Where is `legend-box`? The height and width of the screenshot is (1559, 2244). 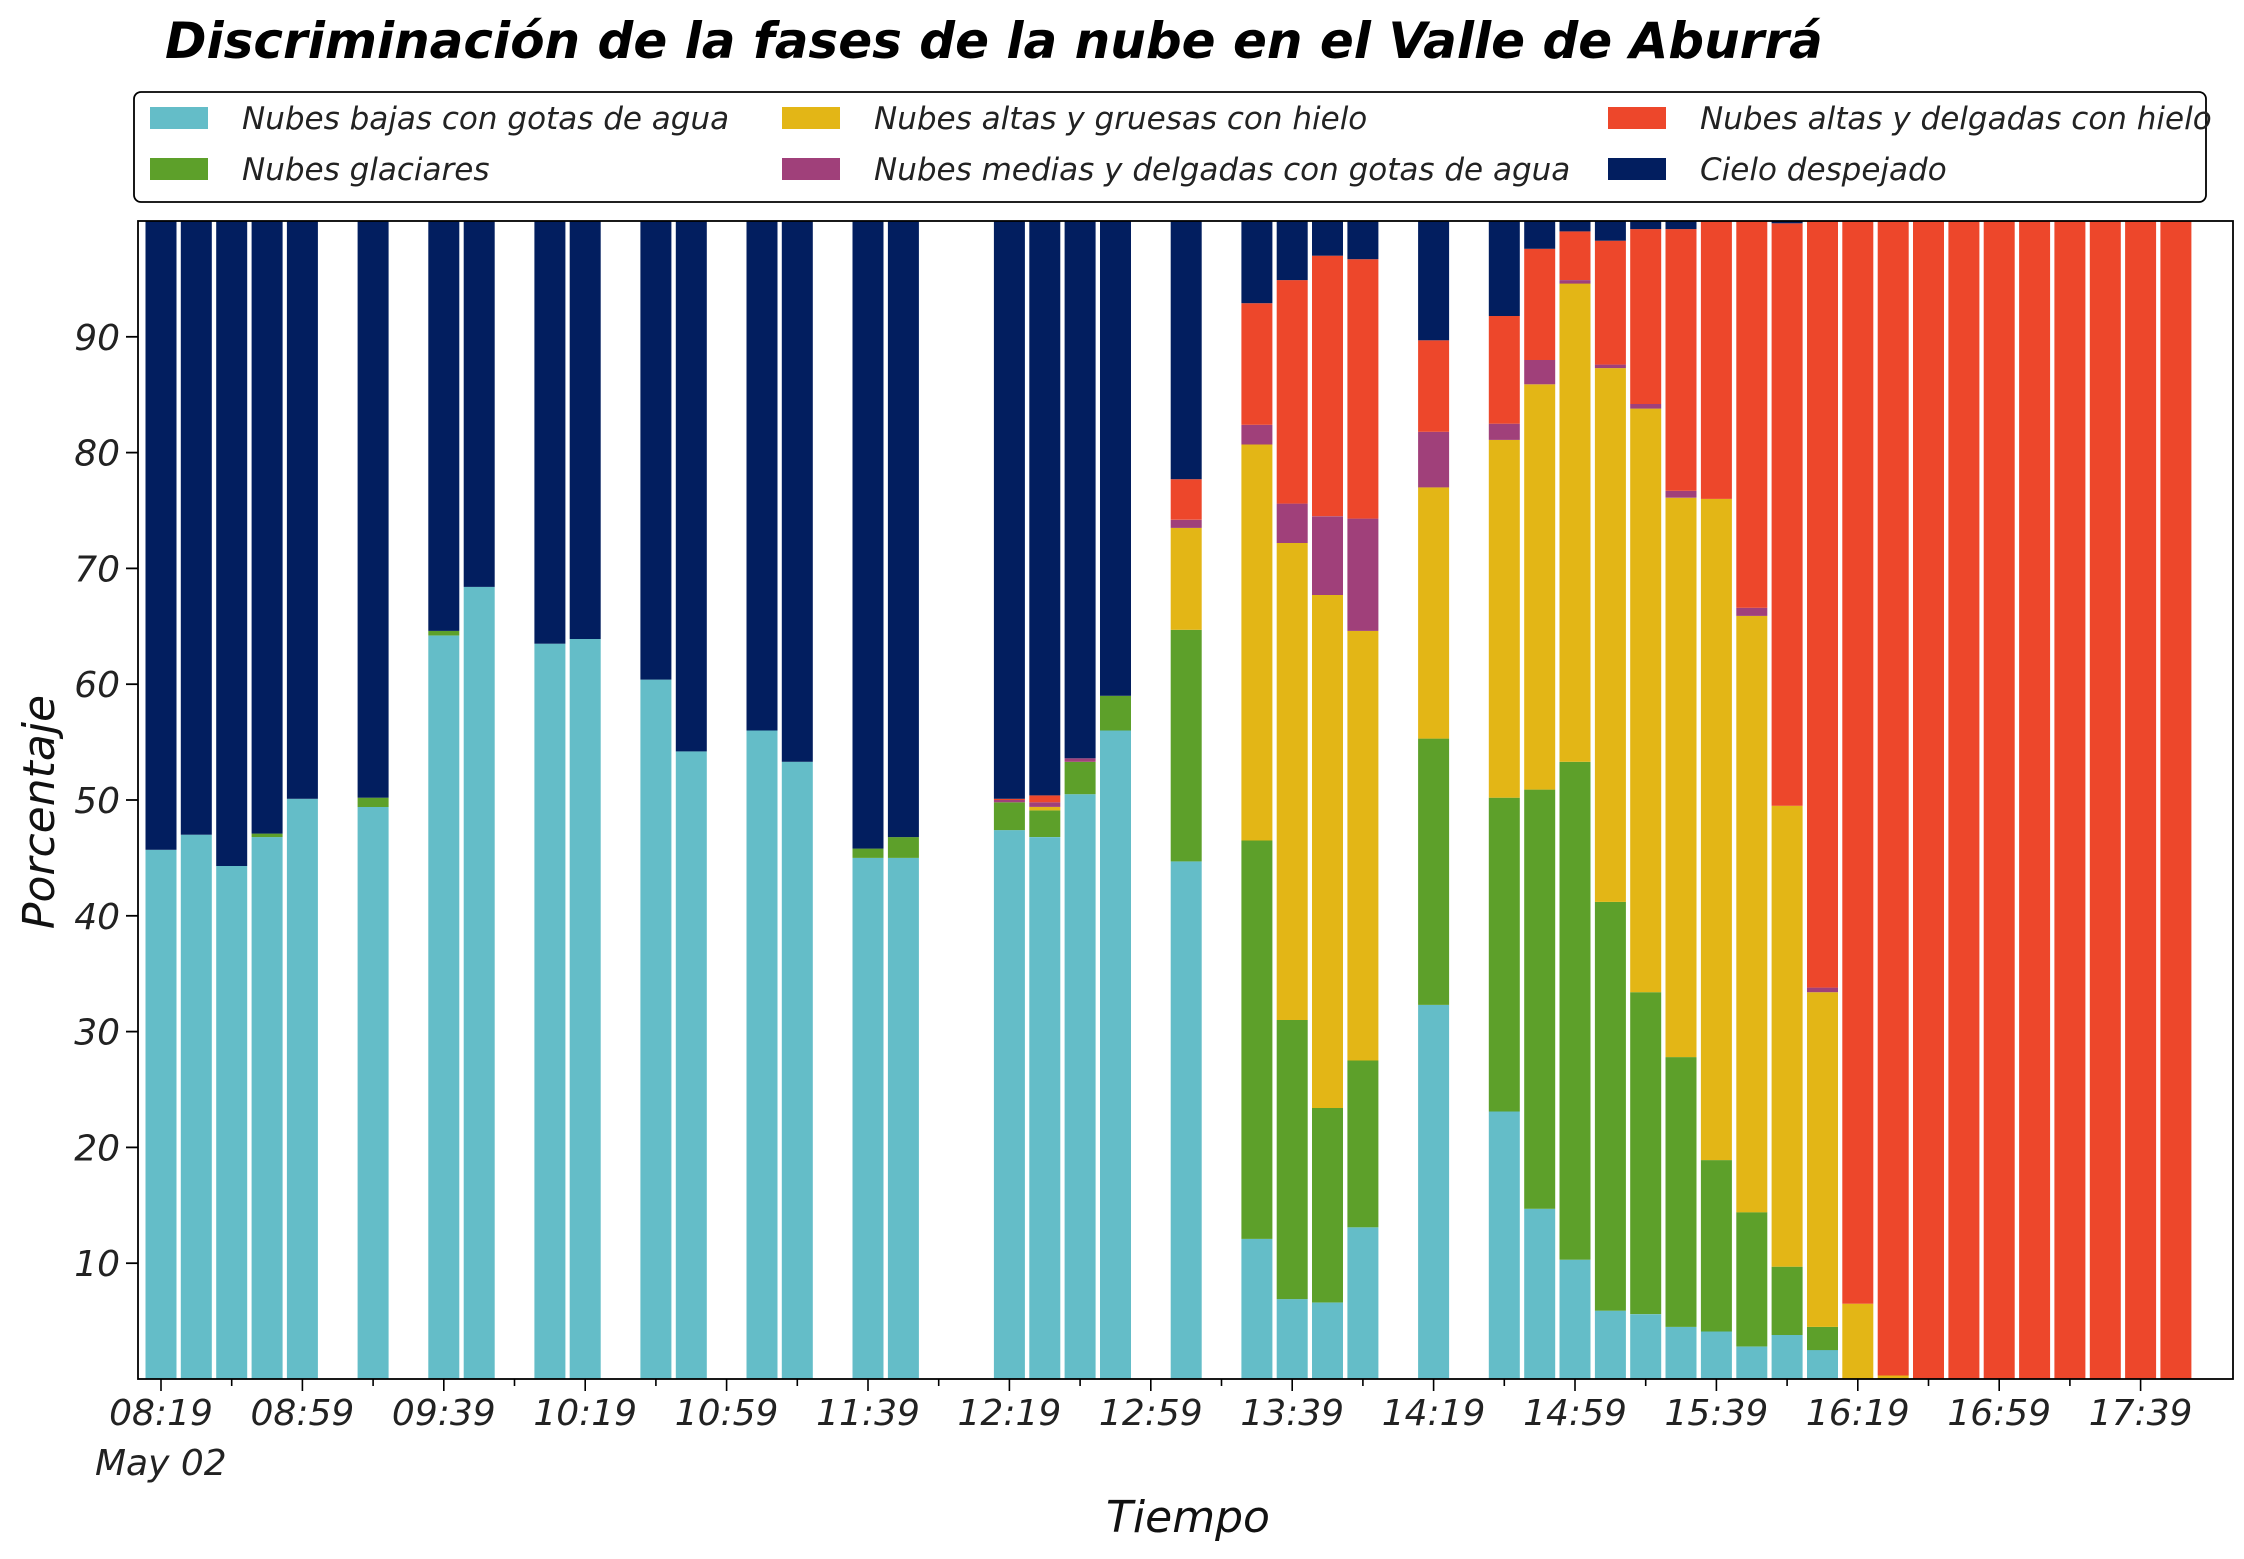
legend-box is located at coordinates (1170, 147).